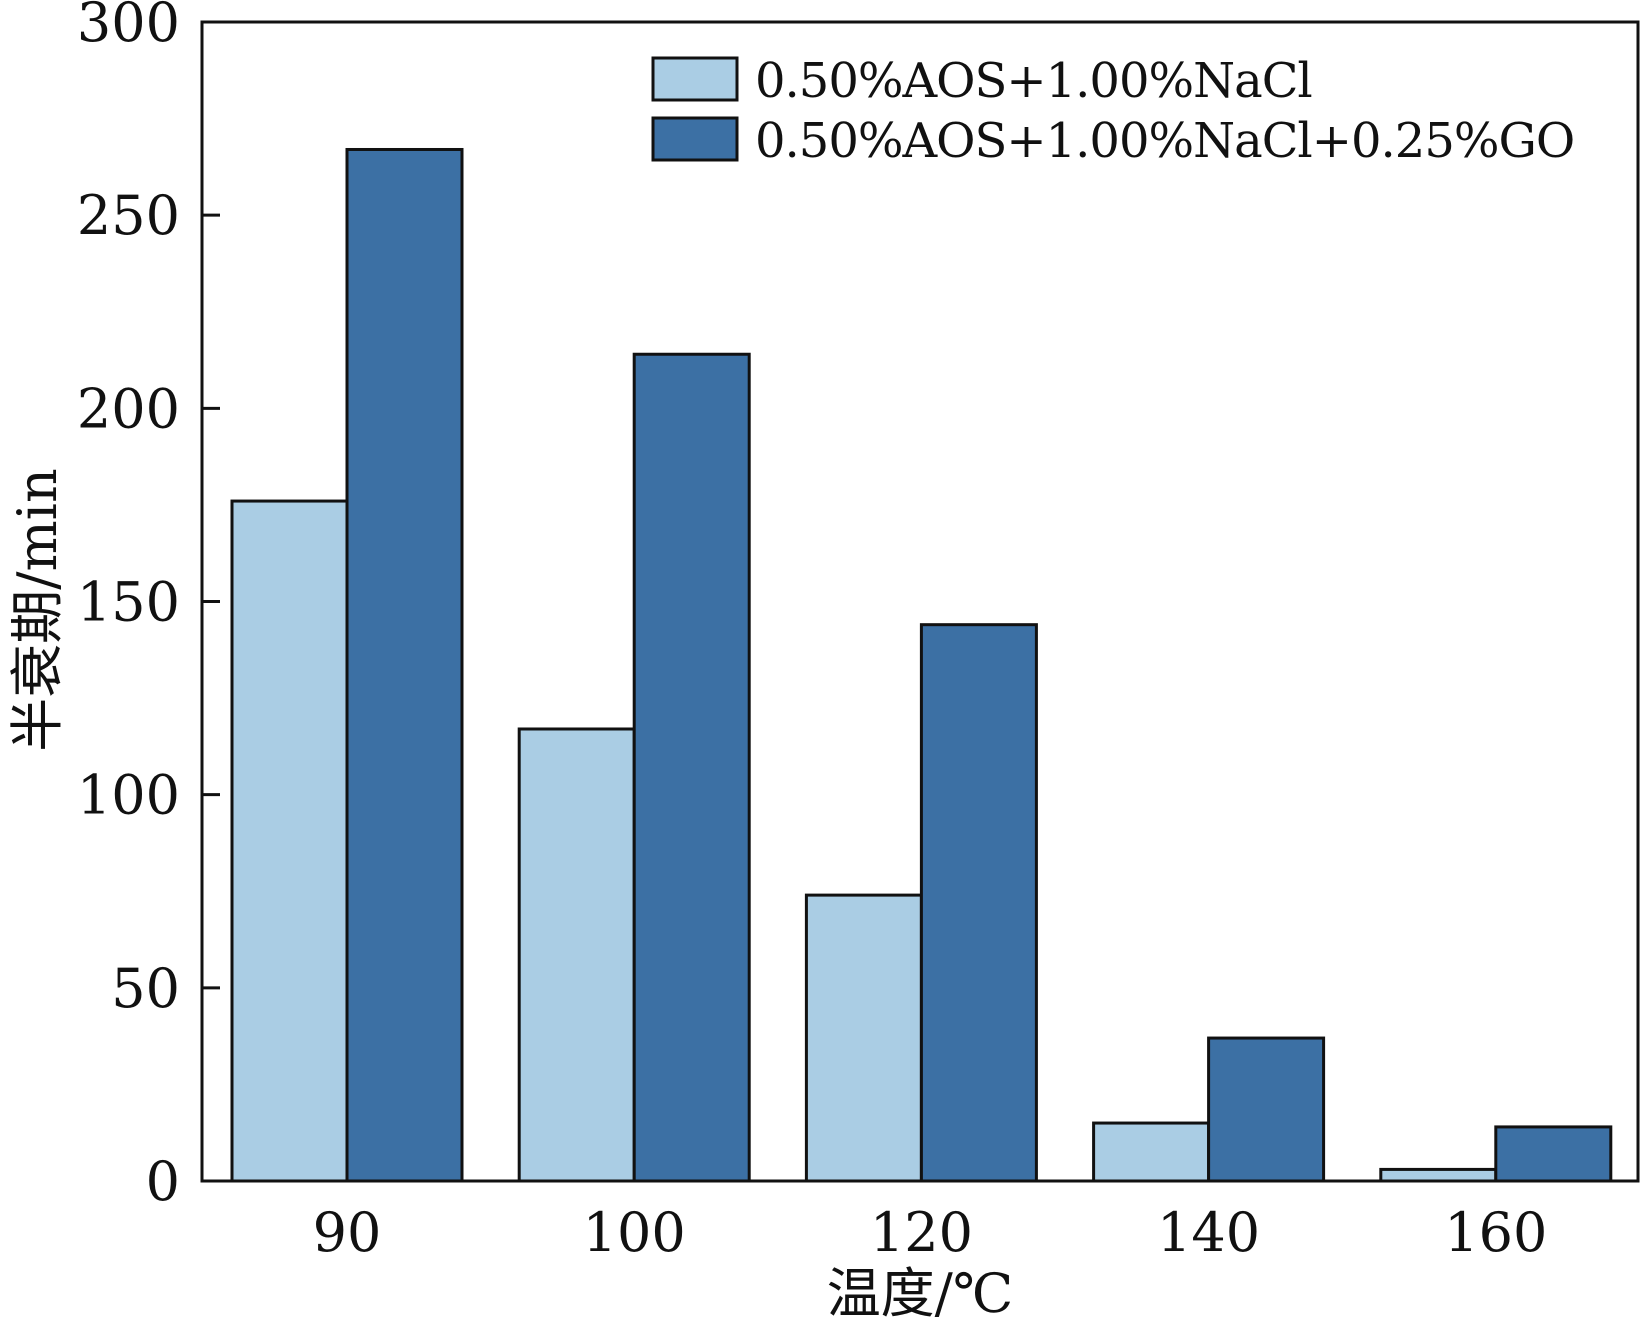 The image size is (1644, 1323). I want to click on x-tick-label: 160, so click(1495, 1232).